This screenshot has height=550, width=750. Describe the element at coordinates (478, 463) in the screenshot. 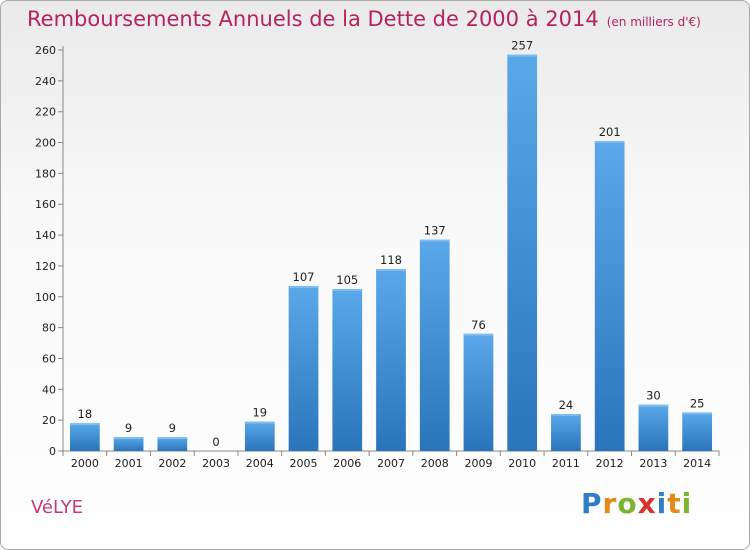

I see `x-tick-label: 2009` at that location.